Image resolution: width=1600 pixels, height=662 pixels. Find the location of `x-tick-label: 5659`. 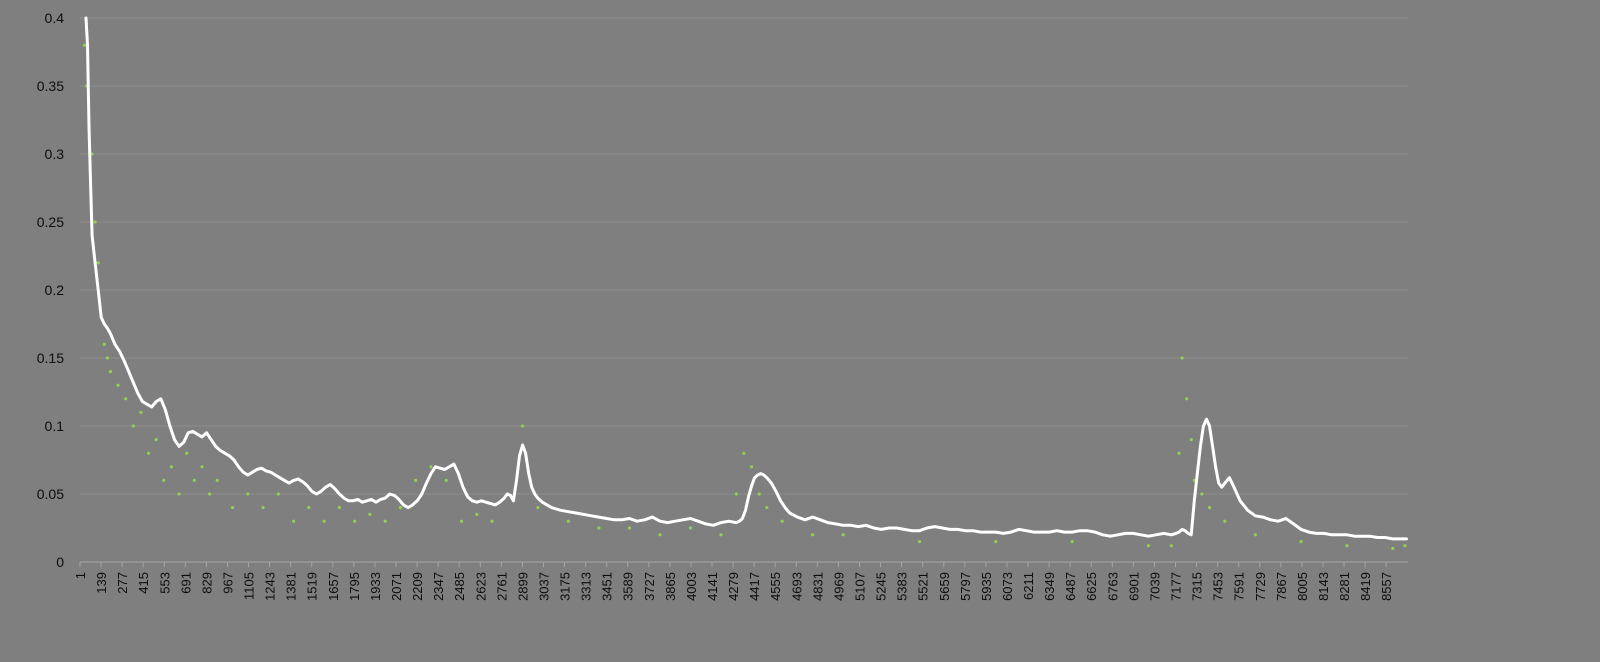

x-tick-label: 5659 is located at coordinates (944, 586).